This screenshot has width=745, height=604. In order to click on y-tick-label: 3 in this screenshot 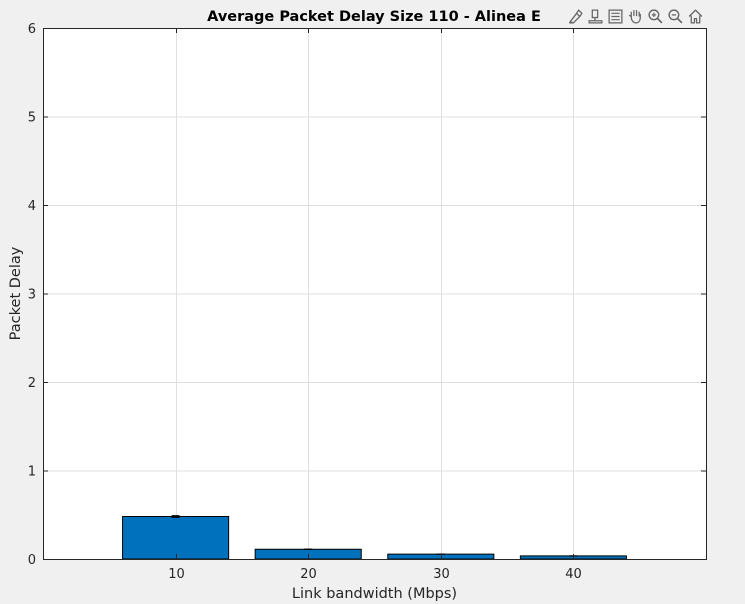, I will do `click(32, 295)`.